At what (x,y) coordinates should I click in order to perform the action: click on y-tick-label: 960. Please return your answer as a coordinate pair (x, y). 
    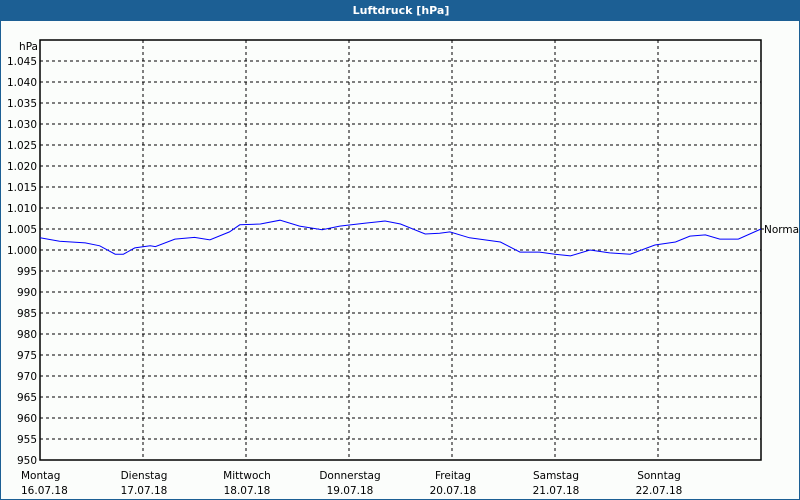
    Looking at the image, I should click on (27, 419).